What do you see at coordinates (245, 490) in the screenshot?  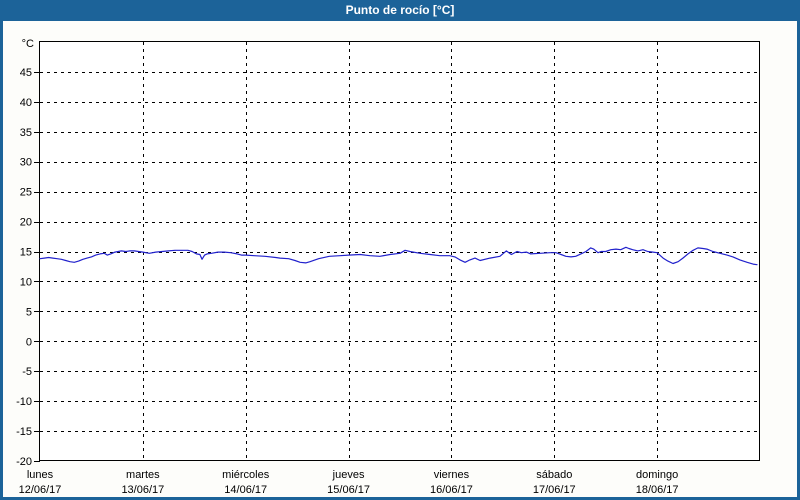 I see `x-date-label: 14/06/17` at bounding box center [245, 490].